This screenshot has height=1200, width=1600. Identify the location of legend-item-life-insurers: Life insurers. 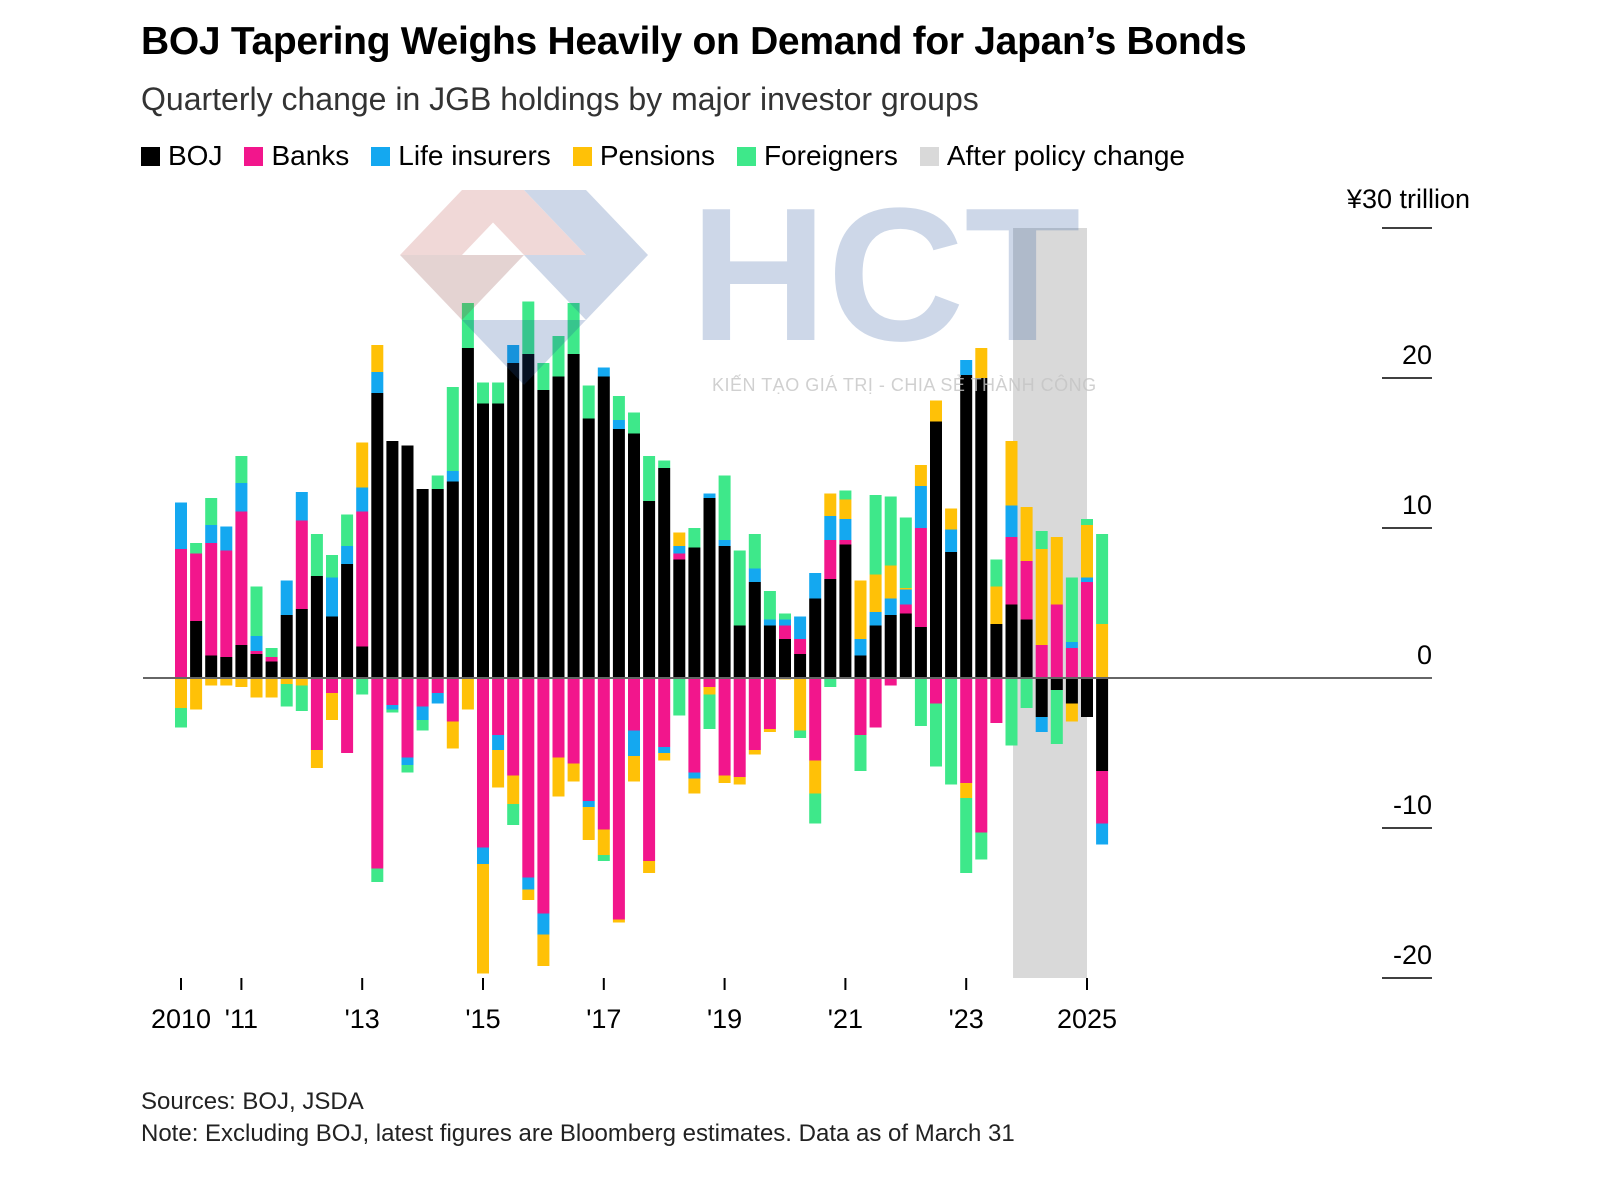
(461, 156).